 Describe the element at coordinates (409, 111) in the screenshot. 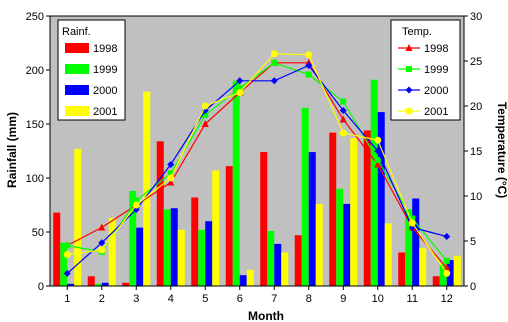

I see `legend-temperature-marker-2001` at that location.